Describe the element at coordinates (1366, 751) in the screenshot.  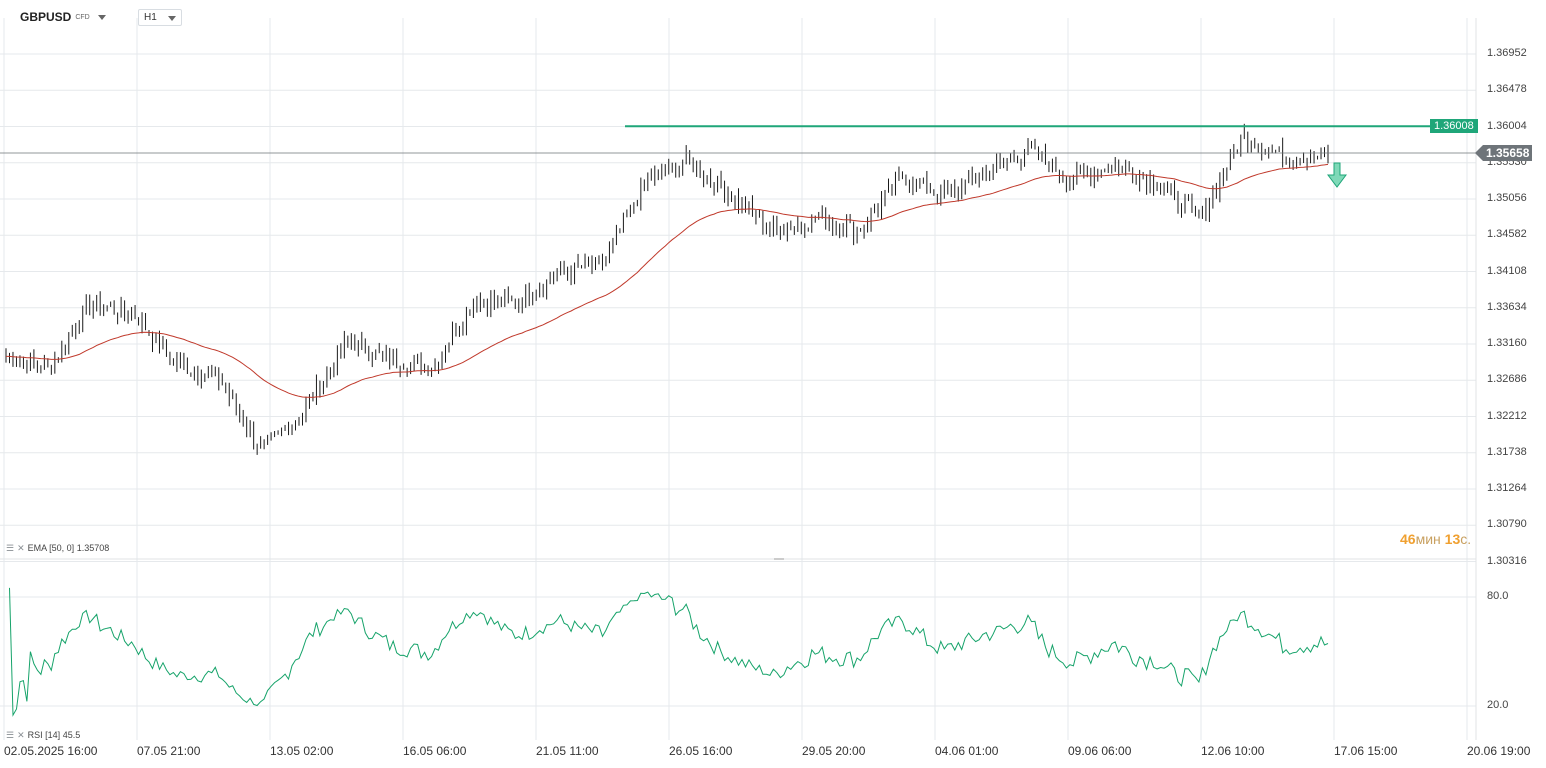
I see `time-tick-label: 17.06 15:00` at that location.